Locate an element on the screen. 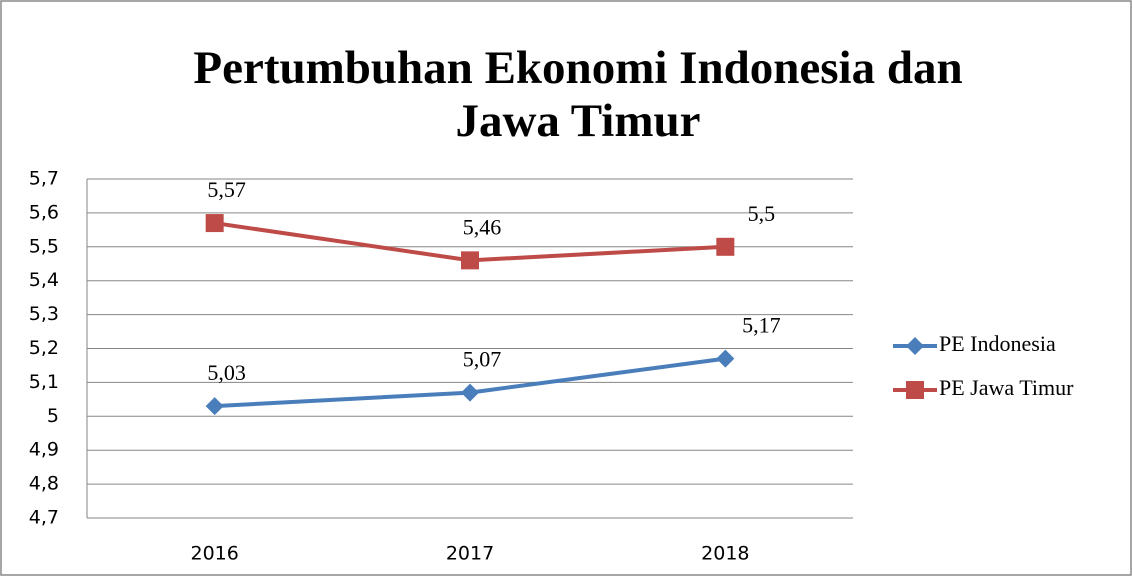 The height and width of the screenshot is (576, 1132). data-label: 5,17 is located at coordinates (761, 325).